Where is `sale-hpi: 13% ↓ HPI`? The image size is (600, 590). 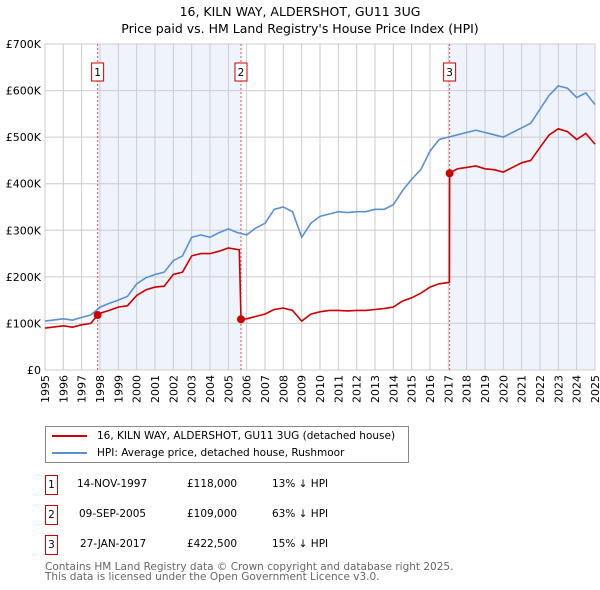 sale-hpi: 13% ↓ HPI is located at coordinates (300, 484).